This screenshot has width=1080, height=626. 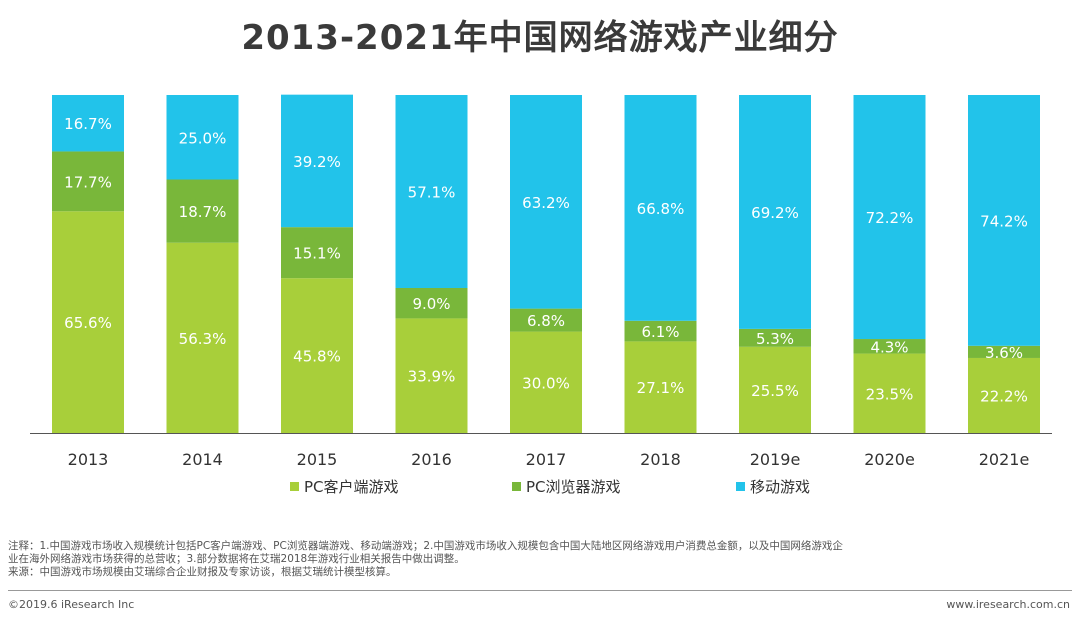 I want to click on data-label-mobile-2013: 16.7%, so click(x=88, y=124).